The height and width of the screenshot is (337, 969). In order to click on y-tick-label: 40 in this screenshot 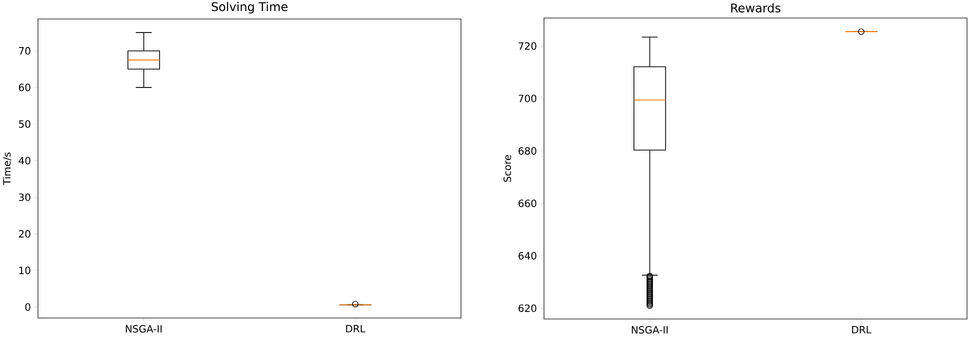, I will do `click(24, 160)`.